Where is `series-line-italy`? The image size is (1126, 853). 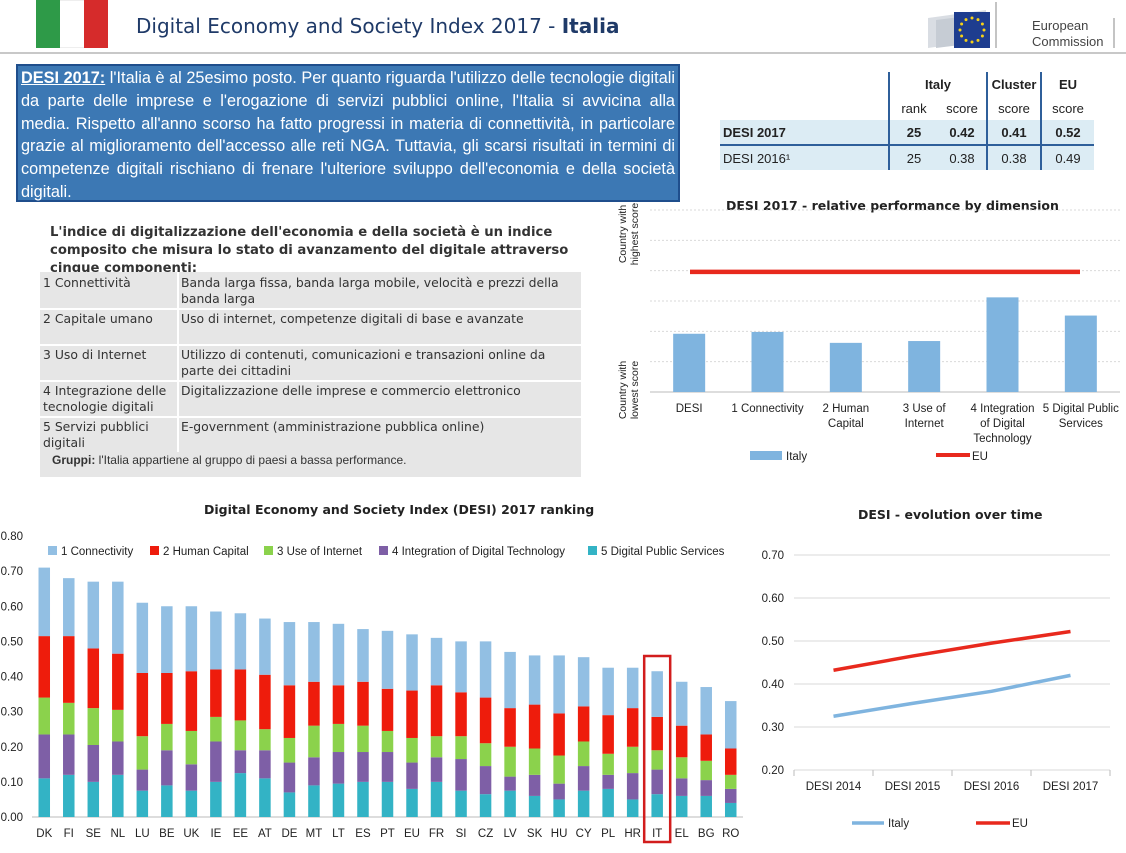 series-line-italy is located at coordinates (952, 695).